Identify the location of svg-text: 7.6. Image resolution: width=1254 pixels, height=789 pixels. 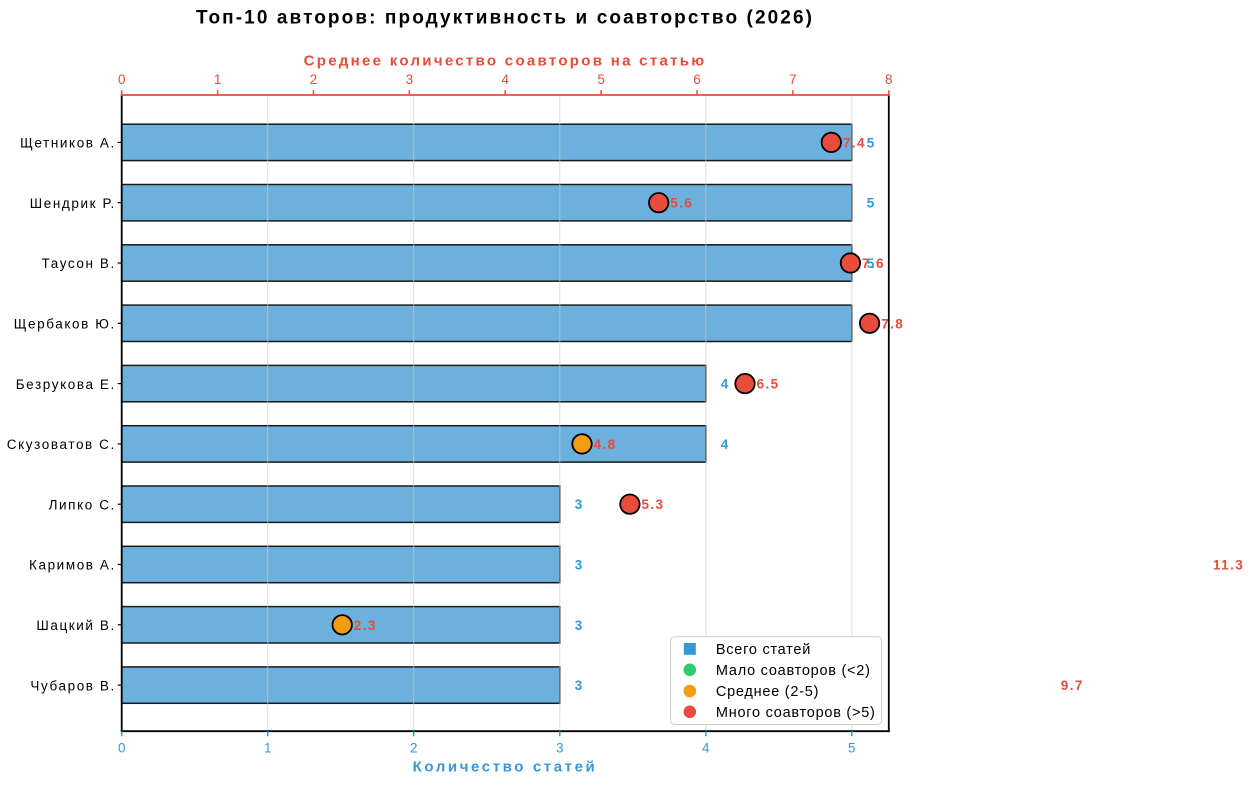
(873, 263).